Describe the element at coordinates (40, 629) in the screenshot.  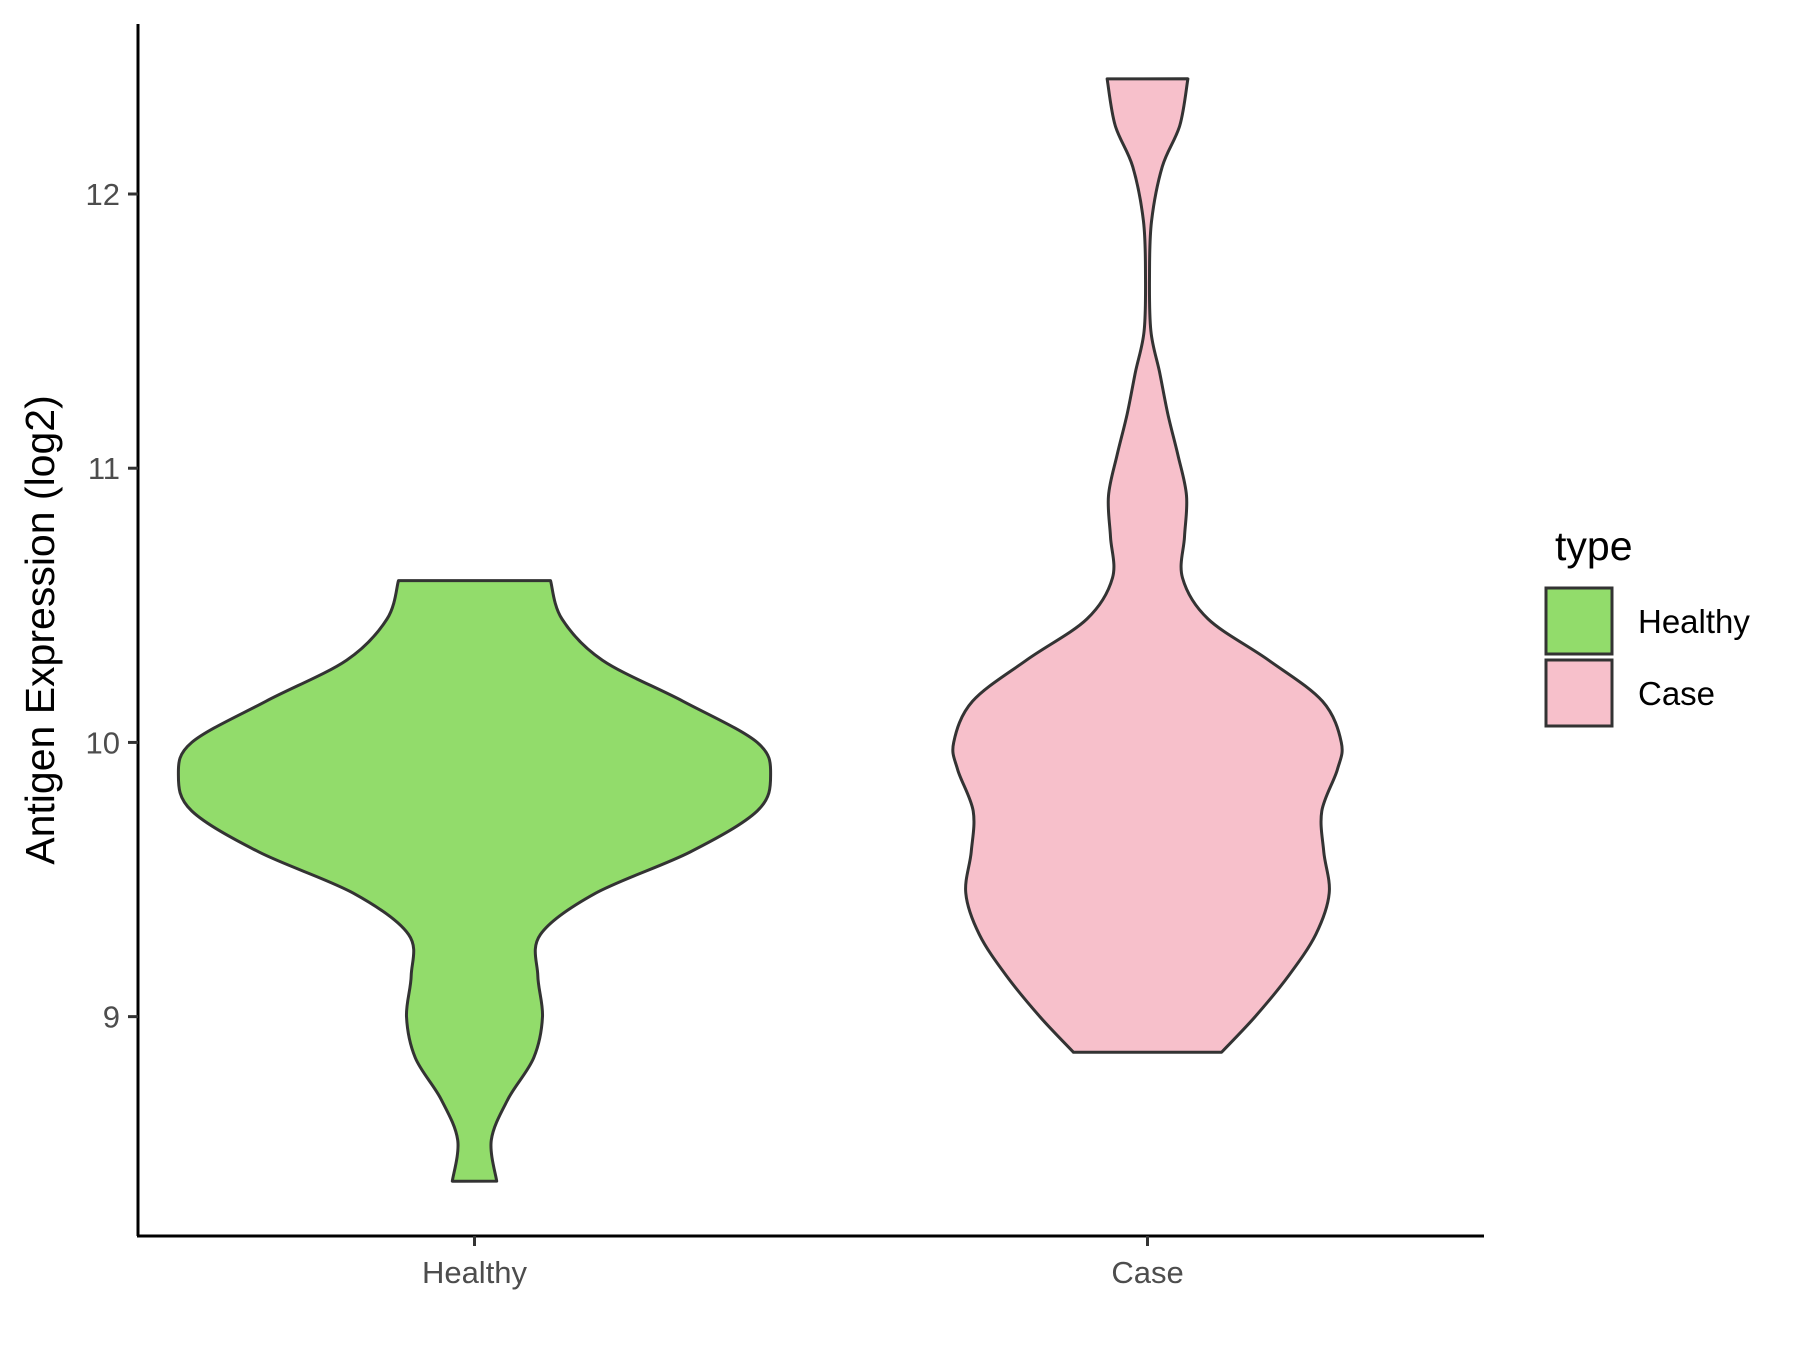
I see `y-axis-title: Antigen Expression (log2)` at that location.